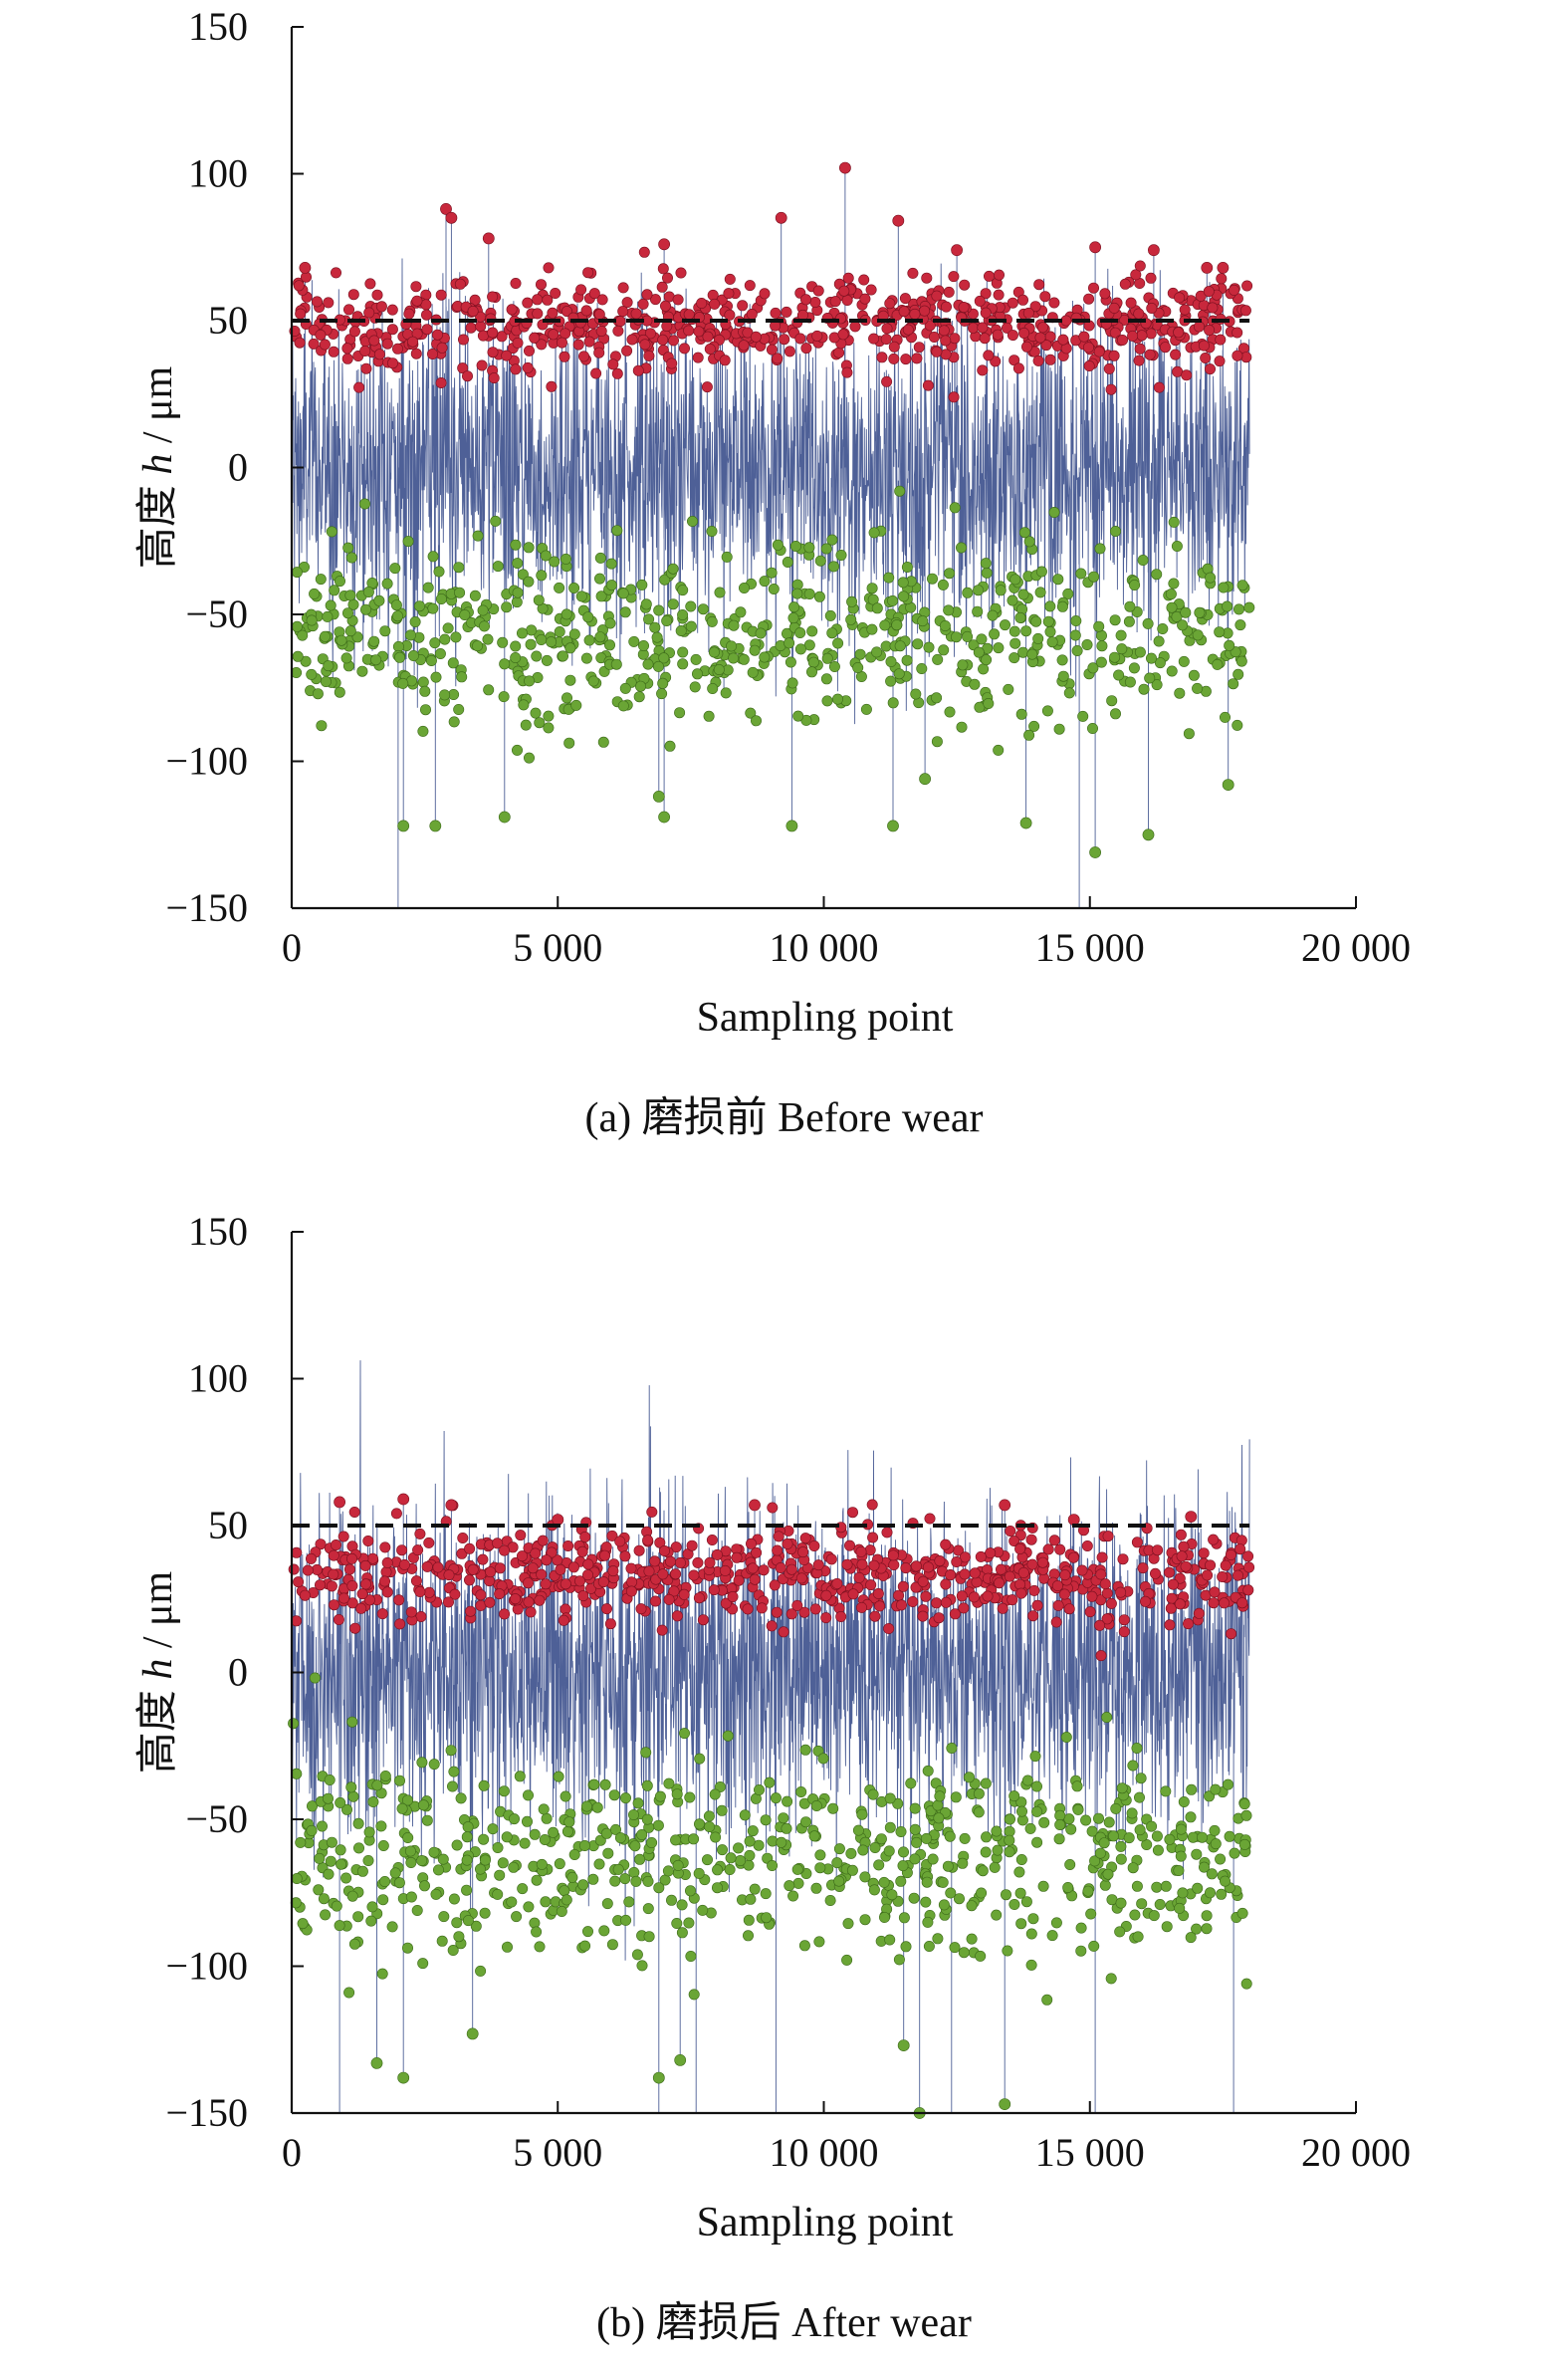 This screenshot has width=1568, height=2366. Describe the element at coordinates (218, 1379) in the screenshot. I see `y-tick-label: 100` at that location.